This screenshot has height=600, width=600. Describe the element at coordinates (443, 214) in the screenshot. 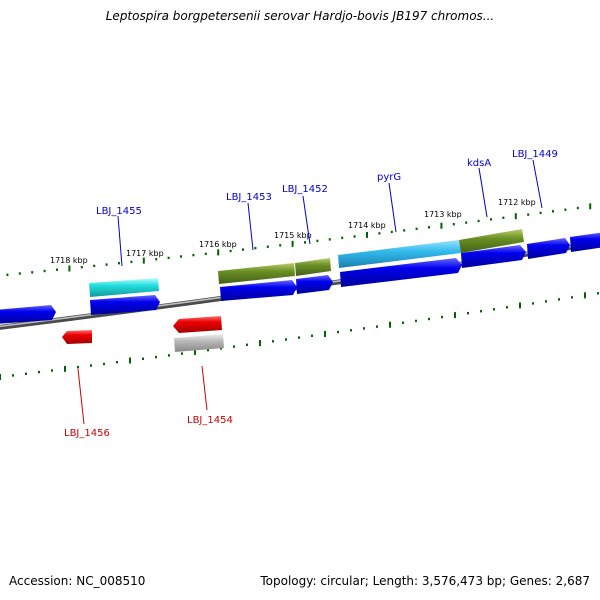

I see `scale-label-1713: 1713 kbp` at that location.